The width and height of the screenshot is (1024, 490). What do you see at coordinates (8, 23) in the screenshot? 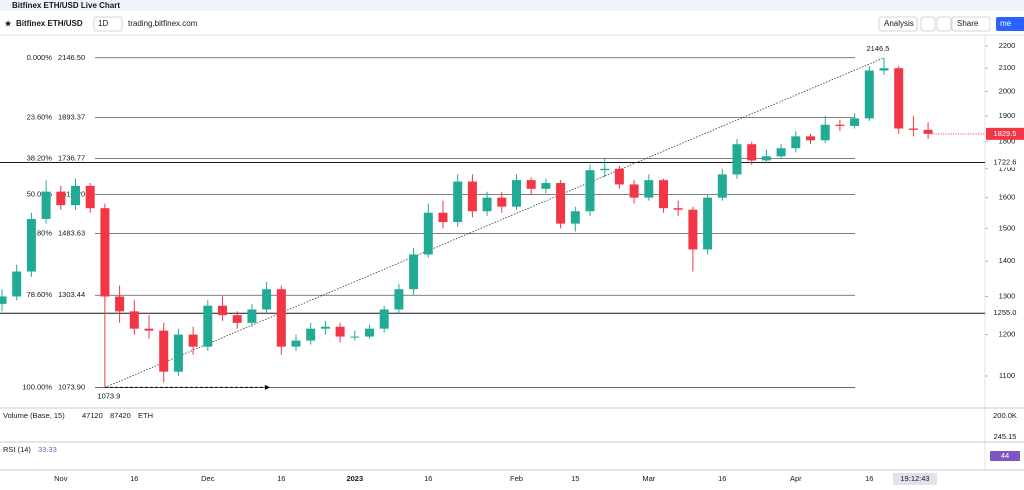
I see `star-icon: ★` at bounding box center [8, 23].